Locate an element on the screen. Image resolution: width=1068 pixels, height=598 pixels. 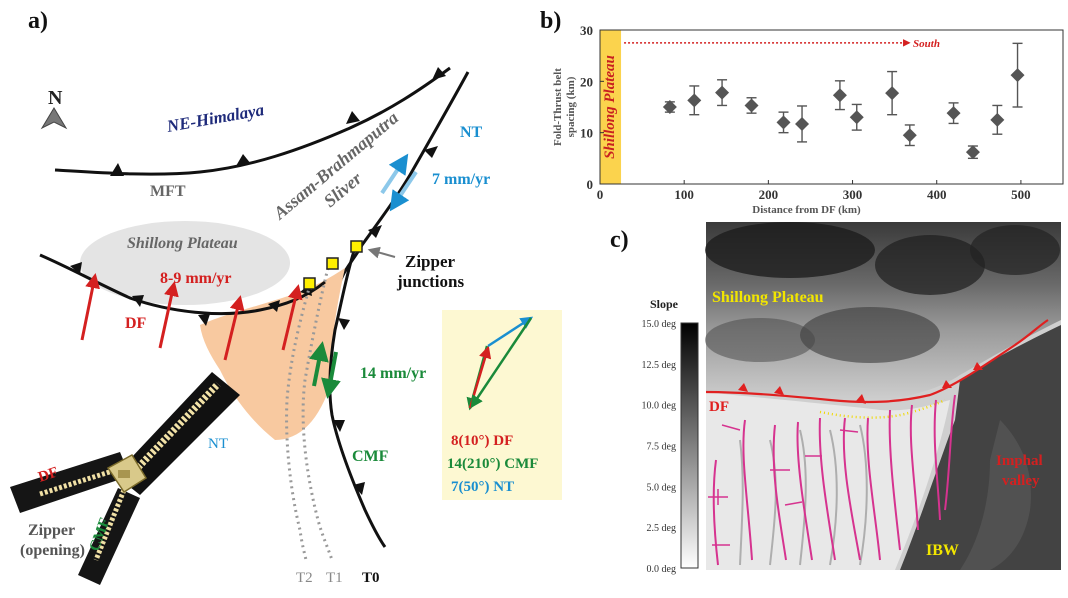
mft-teeth is located at coordinates (278, 121).